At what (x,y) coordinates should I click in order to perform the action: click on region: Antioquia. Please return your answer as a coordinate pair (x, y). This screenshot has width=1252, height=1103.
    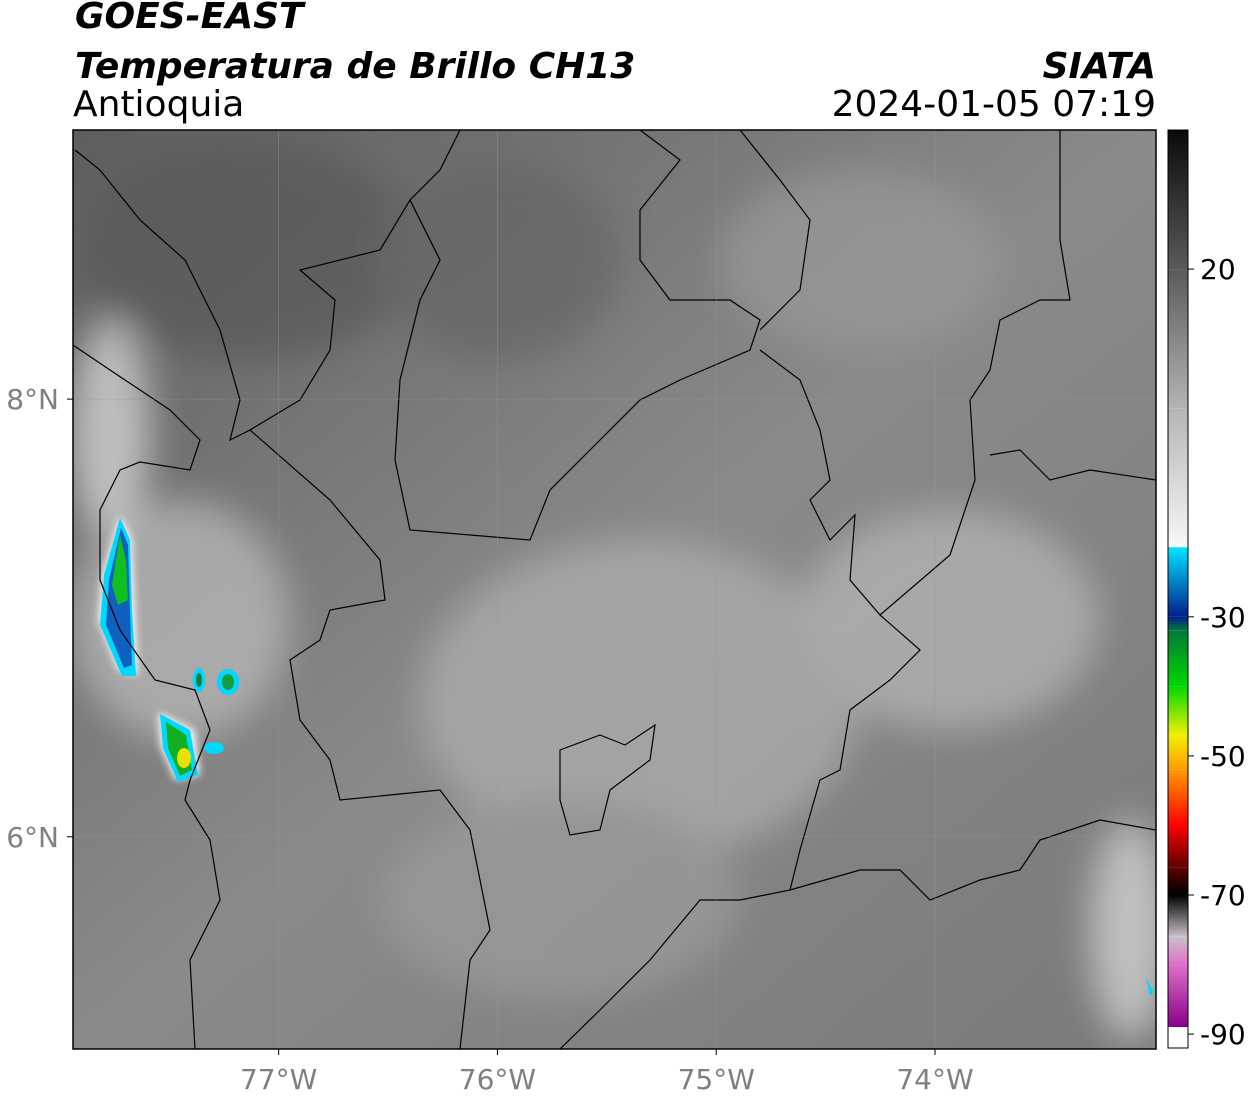
    Looking at the image, I should click on (158, 104).